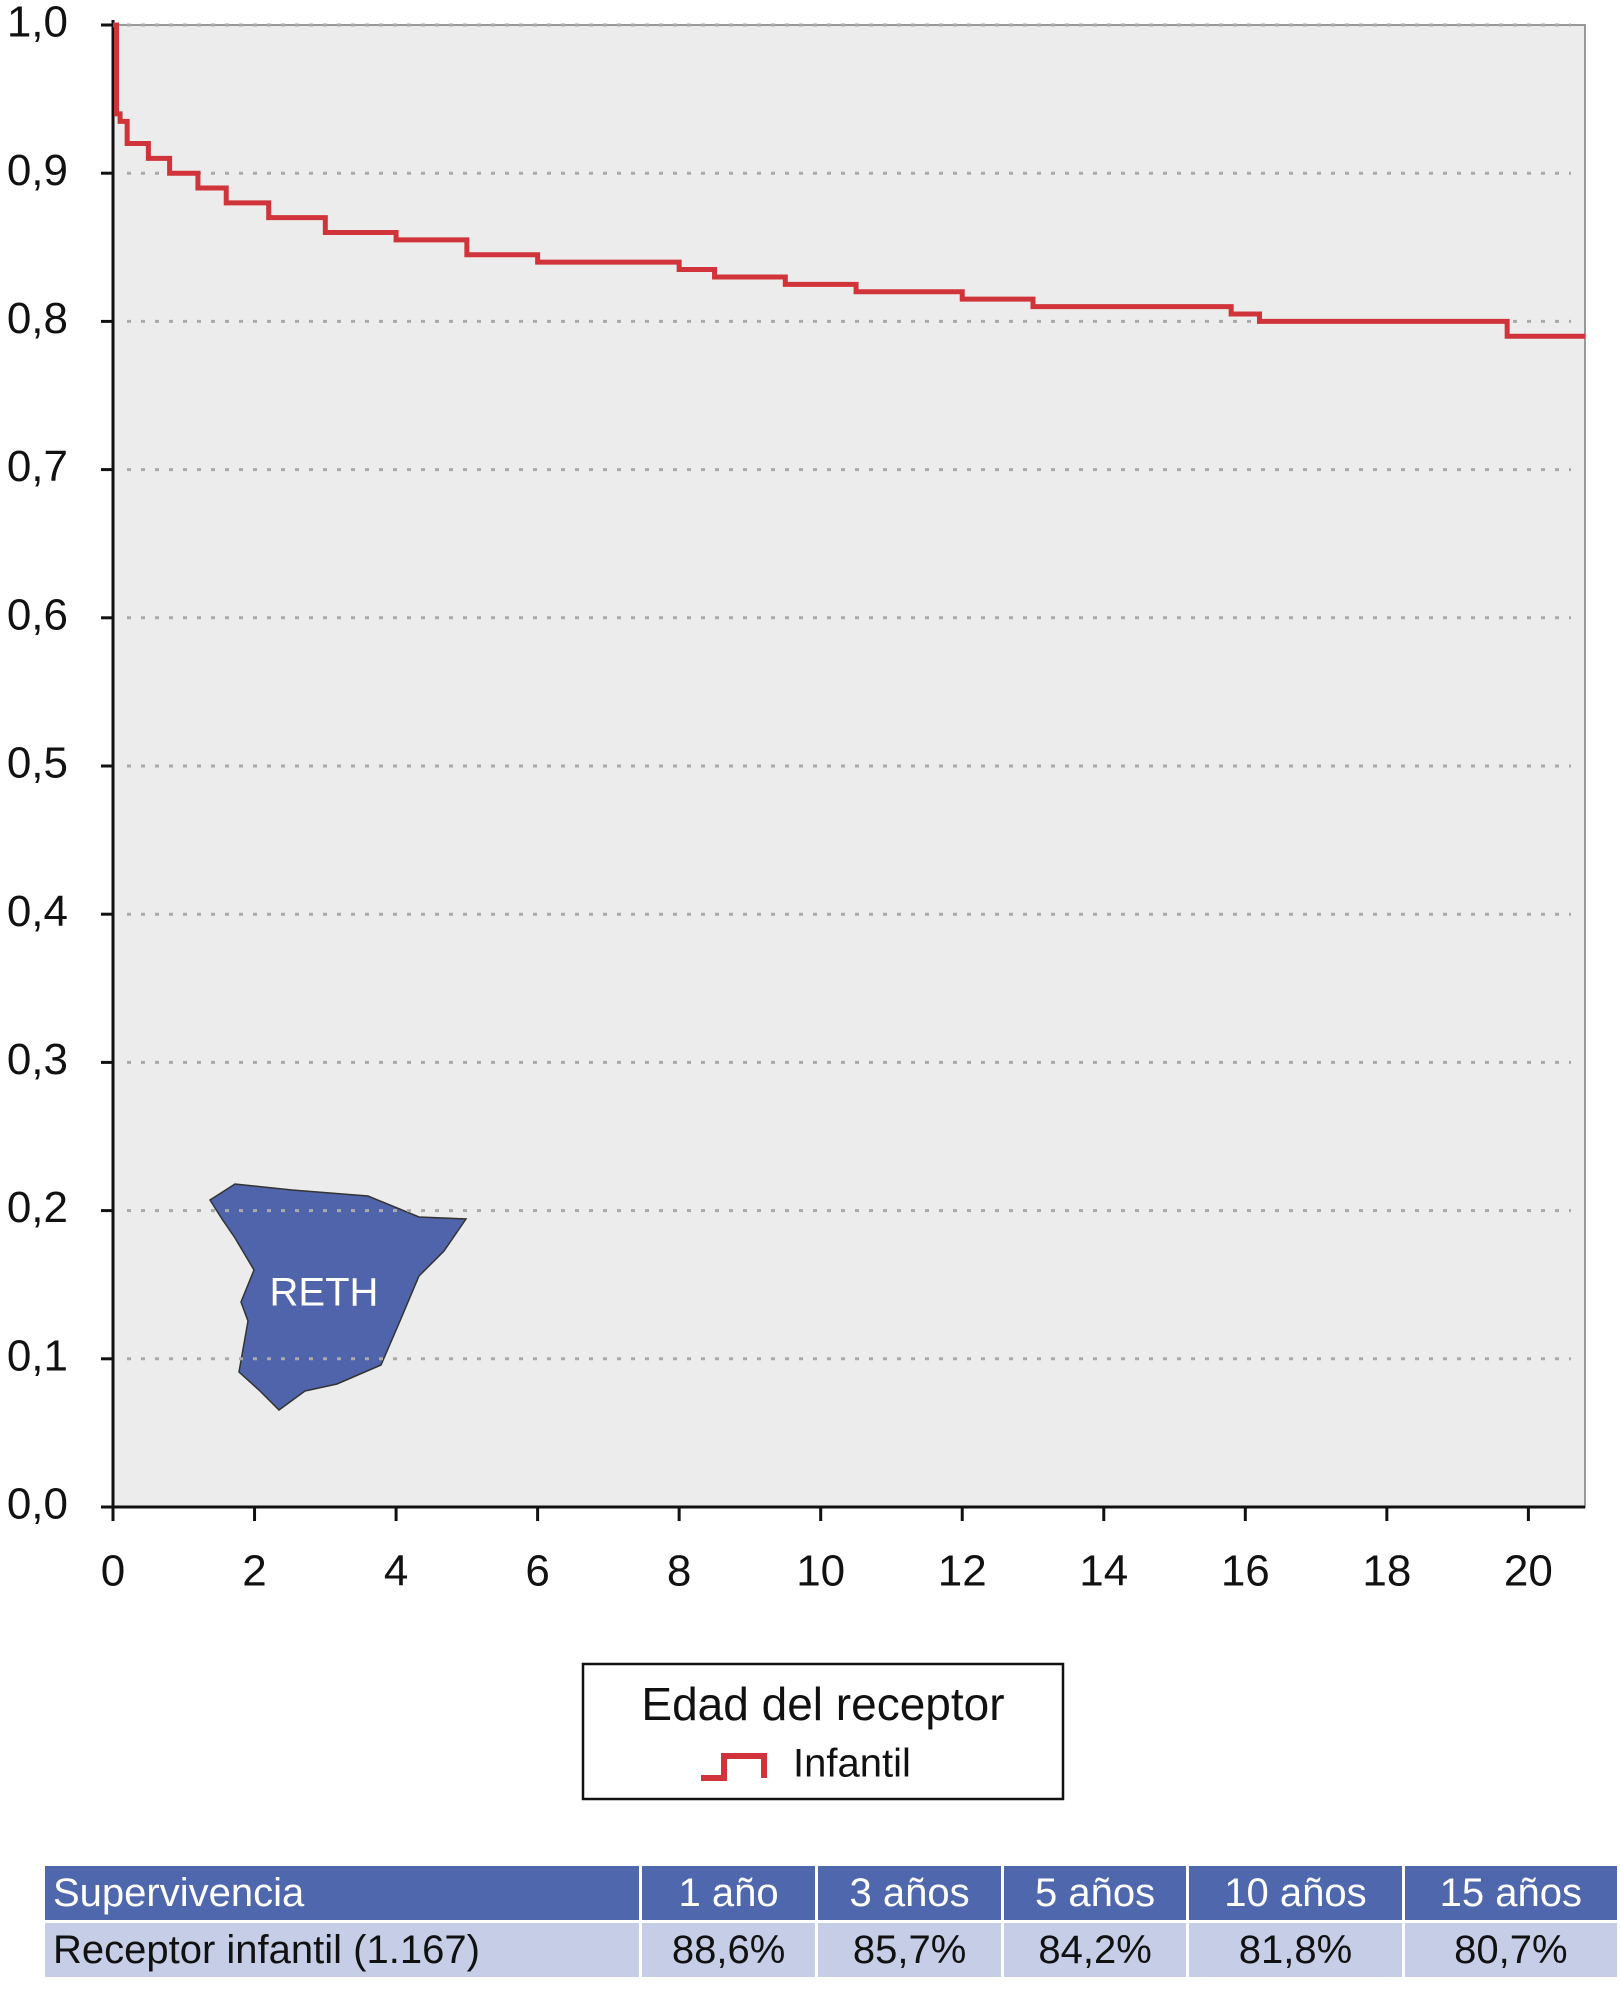 Image resolution: width=1620 pixels, height=1990 pixels. Describe the element at coordinates (1095, 1950) in the screenshot. I see `table-cell: 84,2%` at that location.